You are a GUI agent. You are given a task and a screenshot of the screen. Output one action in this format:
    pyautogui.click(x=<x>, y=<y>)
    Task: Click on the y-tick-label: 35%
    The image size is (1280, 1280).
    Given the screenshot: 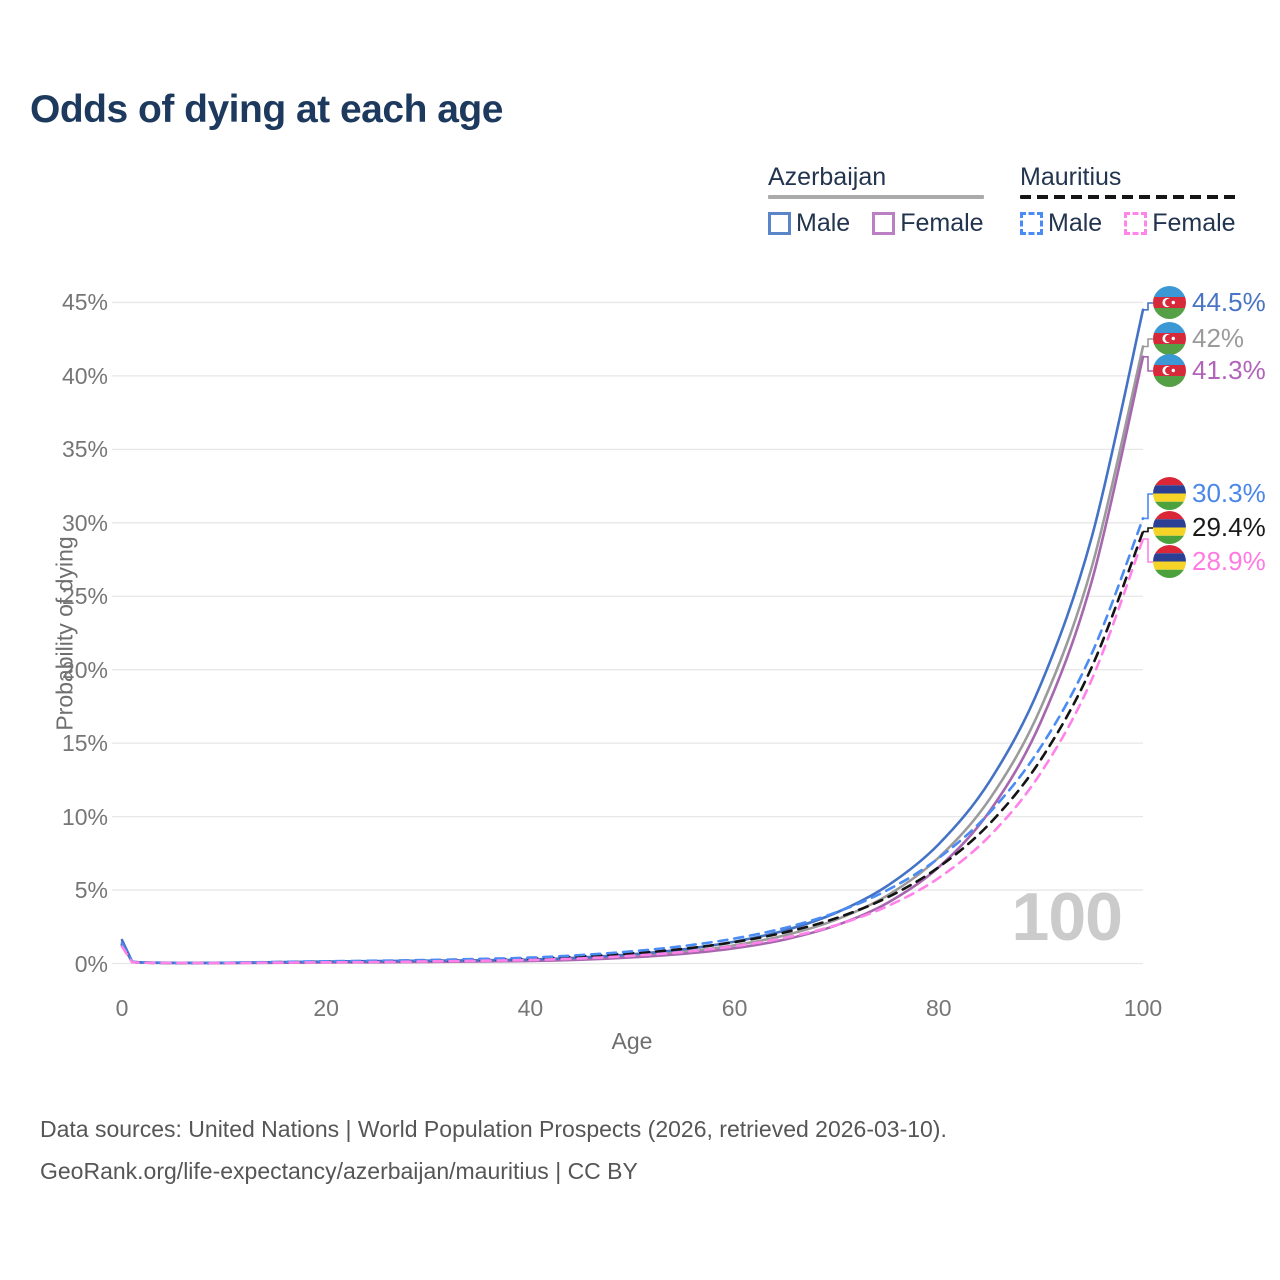 What is the action you would take?
    pyautogui.click(x=84, y=449)
    